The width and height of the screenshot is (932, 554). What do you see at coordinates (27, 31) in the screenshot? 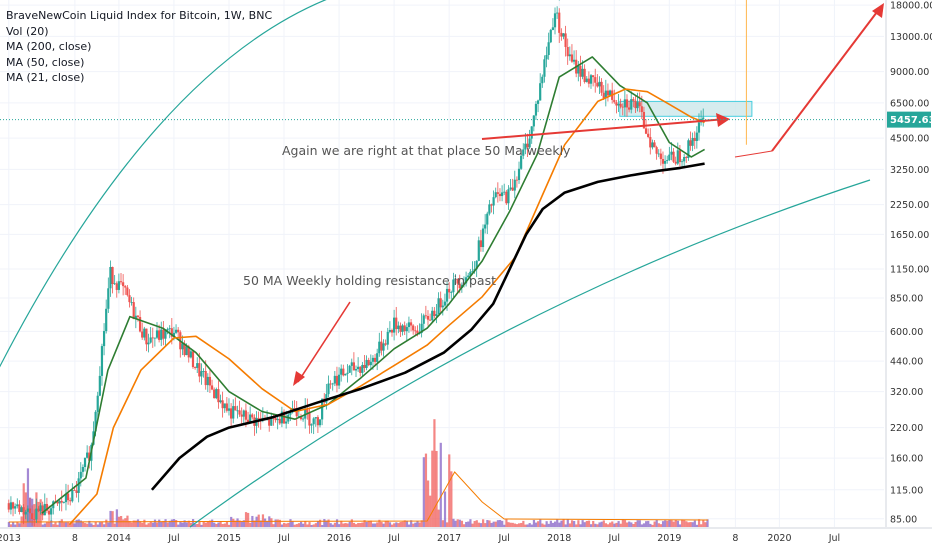
I see `legend-vol: Vol (20)` at bounding box center [27, 31].